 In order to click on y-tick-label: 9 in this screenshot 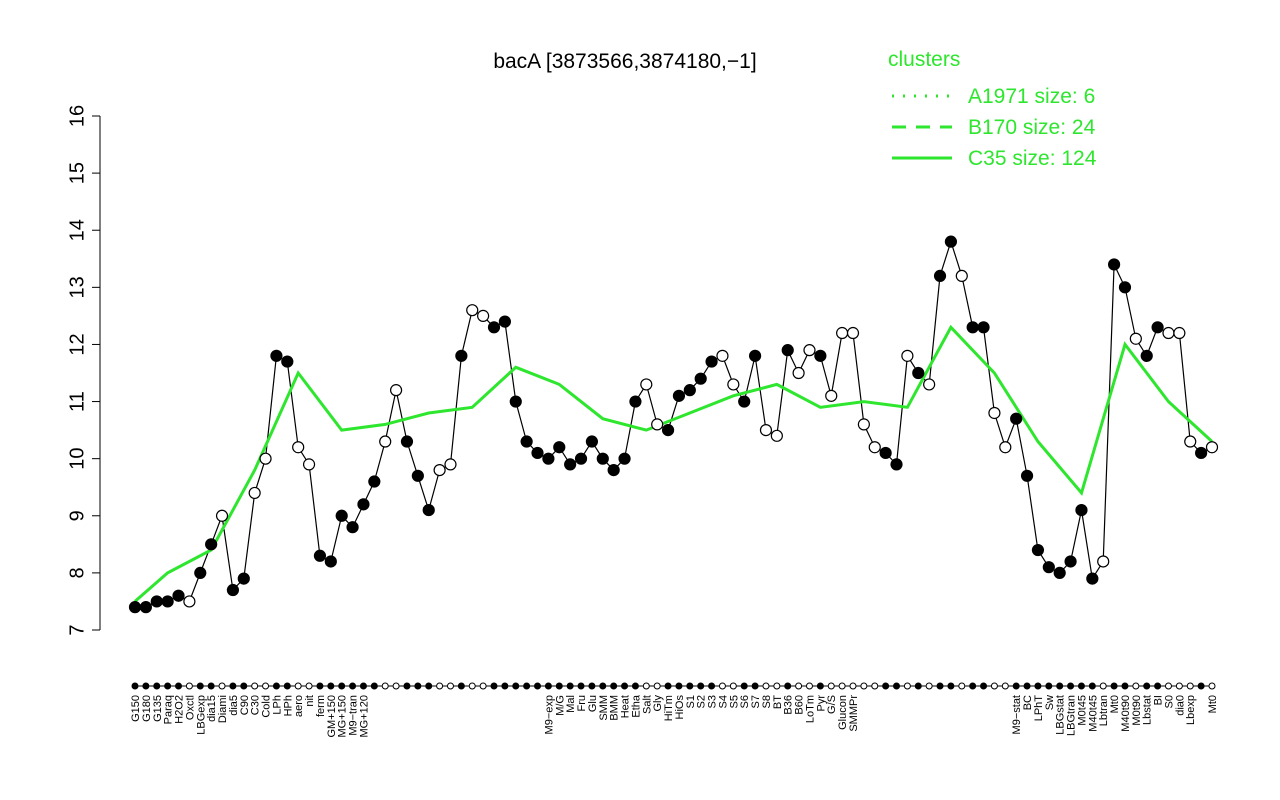, I will do `click(77, 515)`.